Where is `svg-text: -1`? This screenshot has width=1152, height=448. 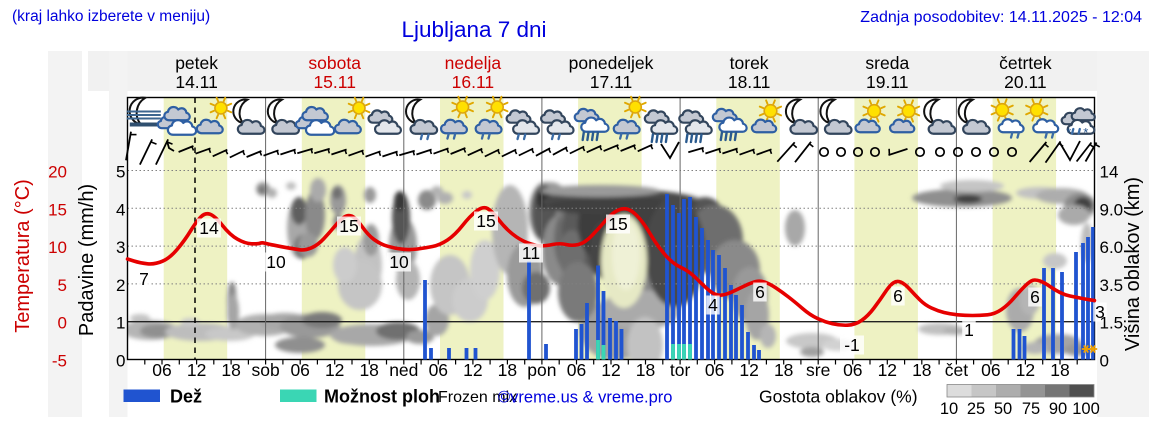
svg-text: -1 is located at coordinates (852, 345).